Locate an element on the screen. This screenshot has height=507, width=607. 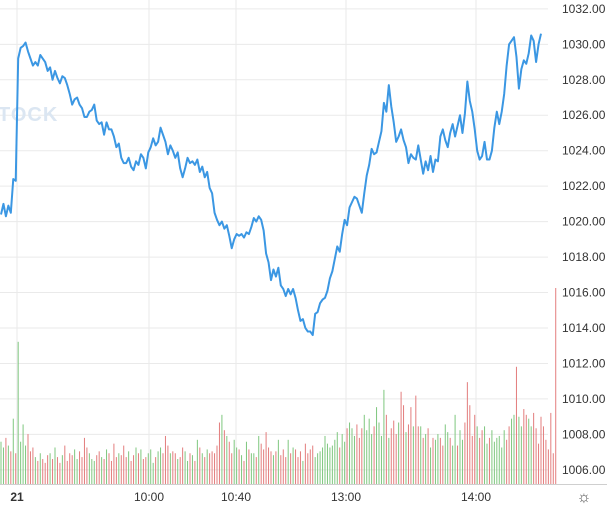
y-tick-label: 1022.00 is located at coordinates (584, 186).